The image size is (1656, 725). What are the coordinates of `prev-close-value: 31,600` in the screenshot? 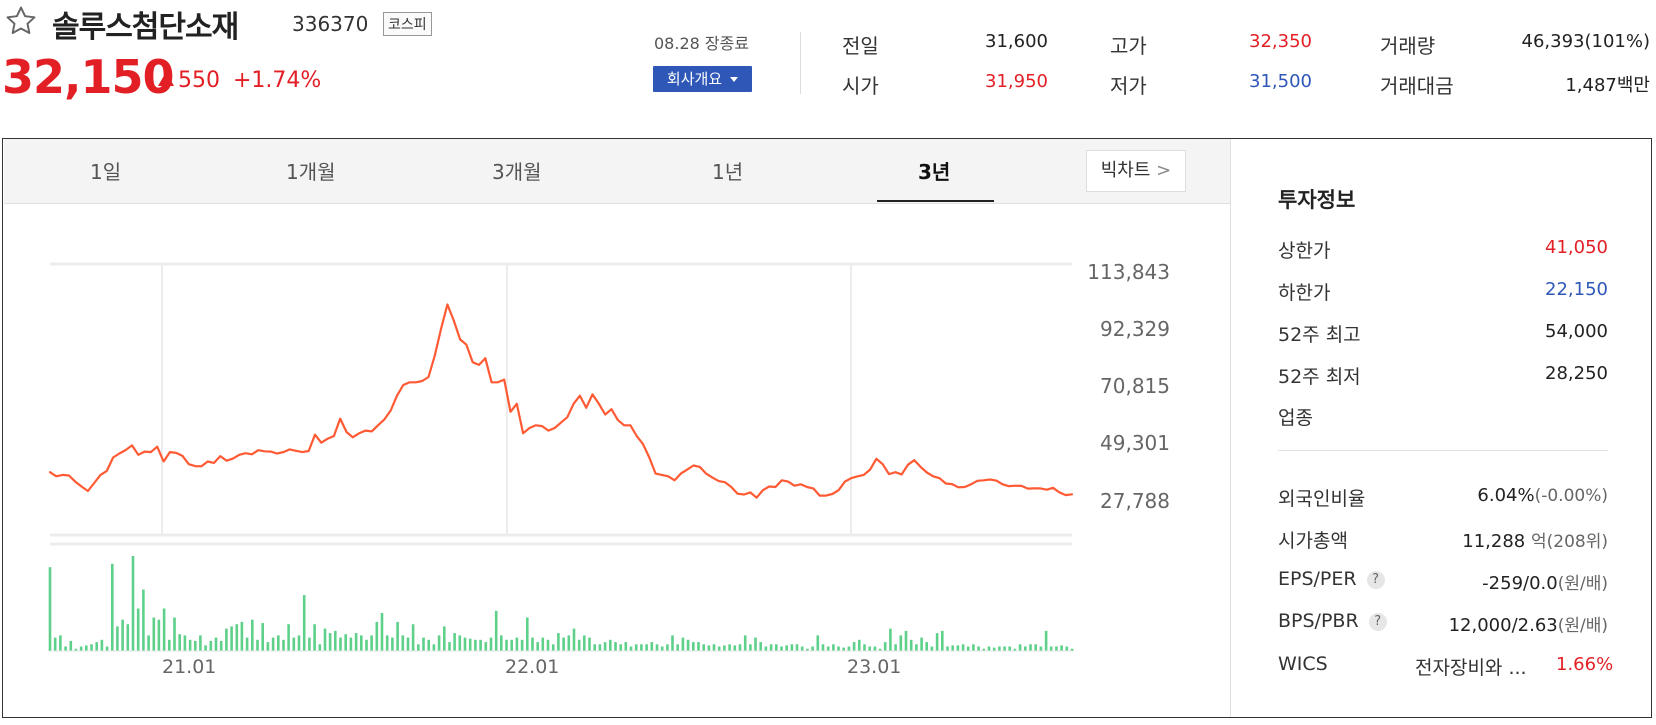 It's located at (1016, 41).